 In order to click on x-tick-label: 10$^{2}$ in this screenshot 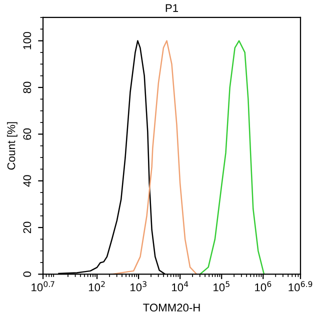, I will do `click(96, 286)`.